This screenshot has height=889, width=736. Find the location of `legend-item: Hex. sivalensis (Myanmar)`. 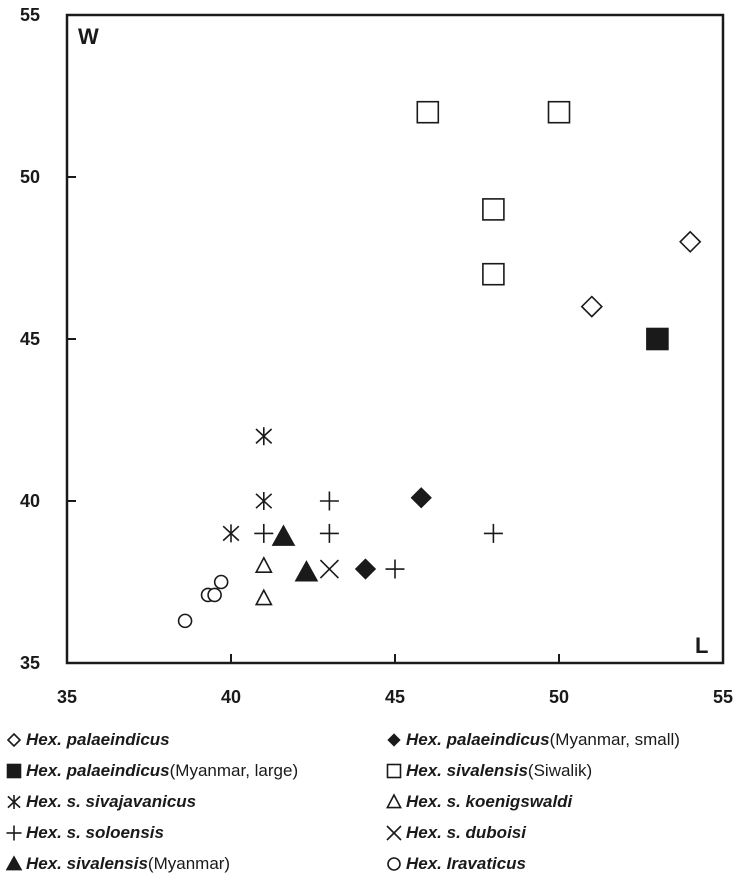

legend-item: Hex. sivalensis (Myanmar) is located at coordinates (117, 864).